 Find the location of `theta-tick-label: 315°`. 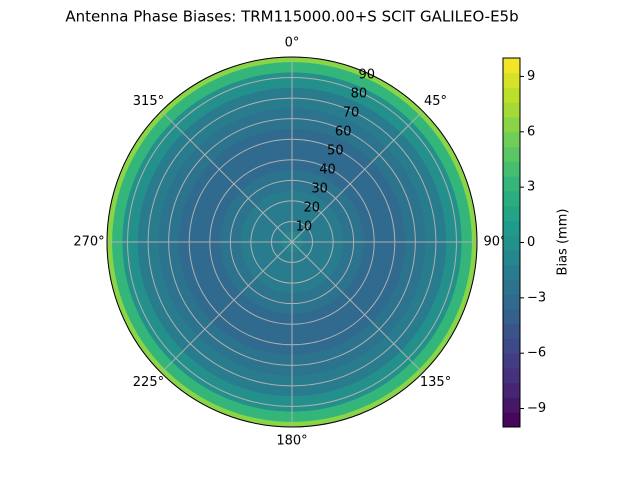

theta-tick-label: 315° is located at coordinates (148, 101).